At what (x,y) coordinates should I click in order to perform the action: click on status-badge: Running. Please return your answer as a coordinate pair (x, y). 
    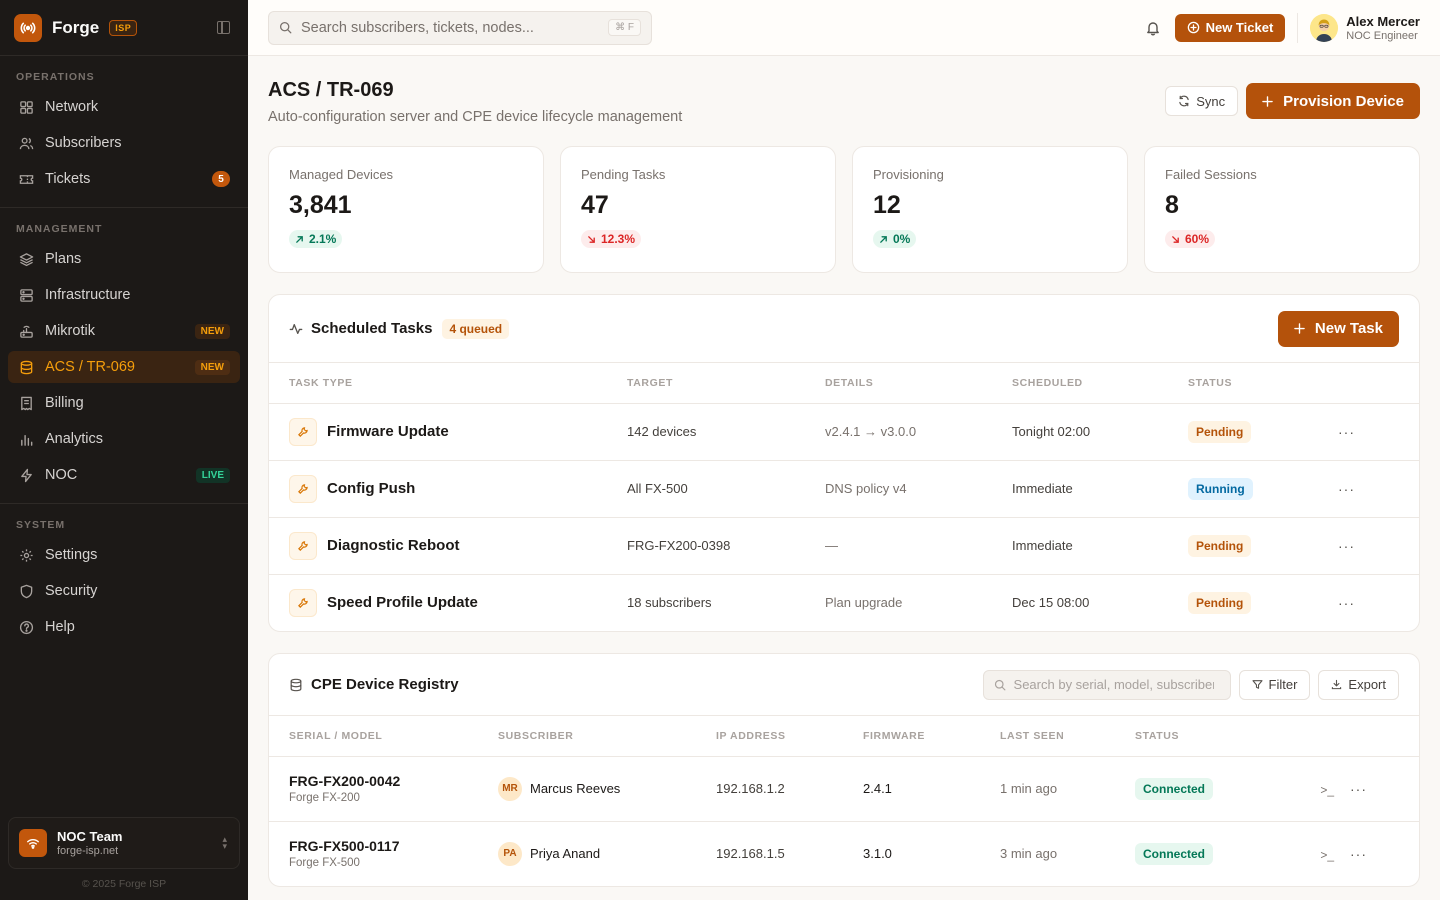
    Looking at the image, I should click on (1220, 488).